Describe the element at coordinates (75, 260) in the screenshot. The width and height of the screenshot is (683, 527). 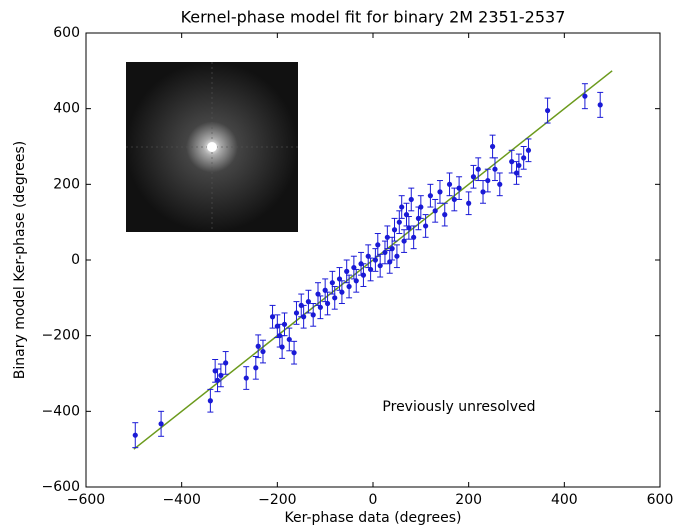
I see `y-tick-label: 0` at that location.